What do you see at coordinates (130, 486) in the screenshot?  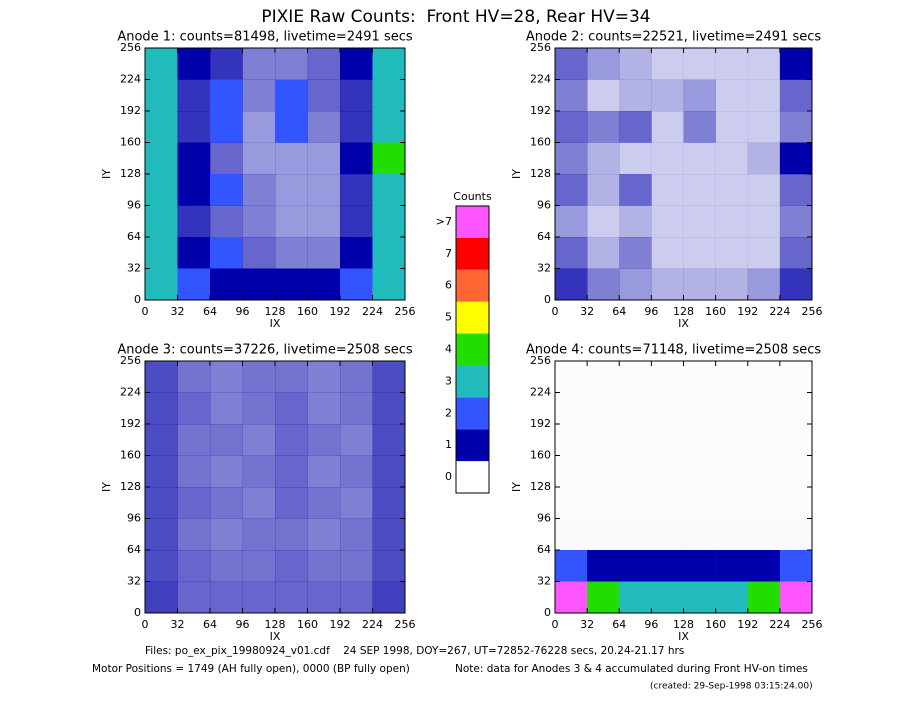 I see `y-tick-label: 128` at bounding box center [130, 486].